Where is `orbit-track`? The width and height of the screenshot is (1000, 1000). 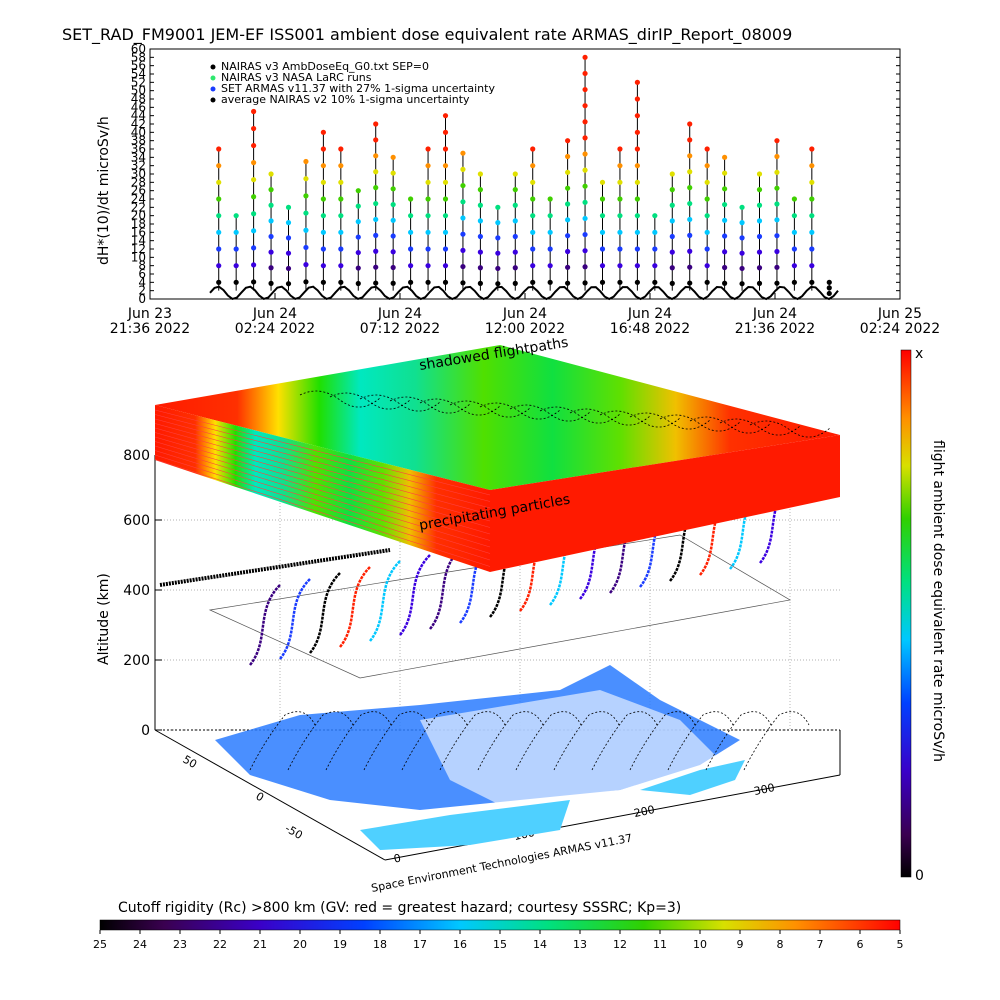
orbit-track is located at coordinates (325, 613).